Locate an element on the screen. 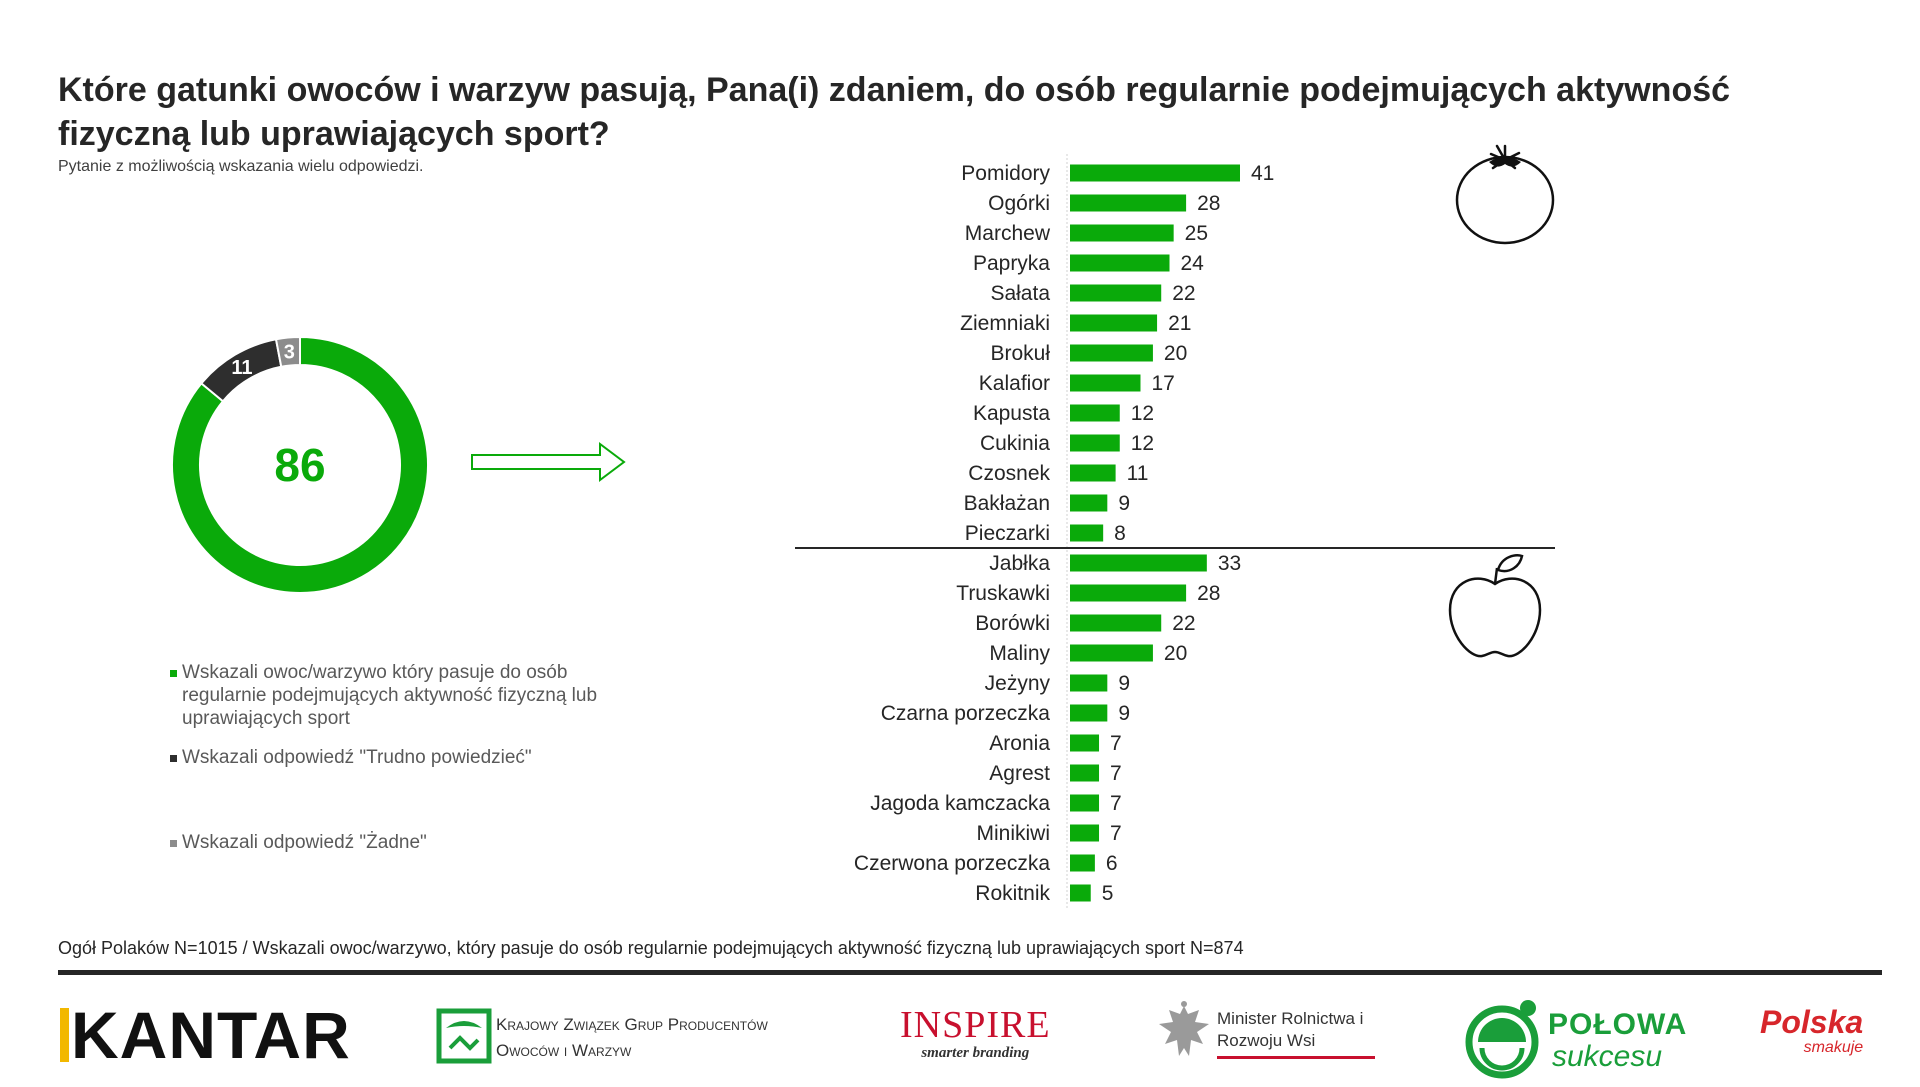  polowa-sukcesu-logo: POŁOWA sukcesu is located at coordinates (1574, 1041).